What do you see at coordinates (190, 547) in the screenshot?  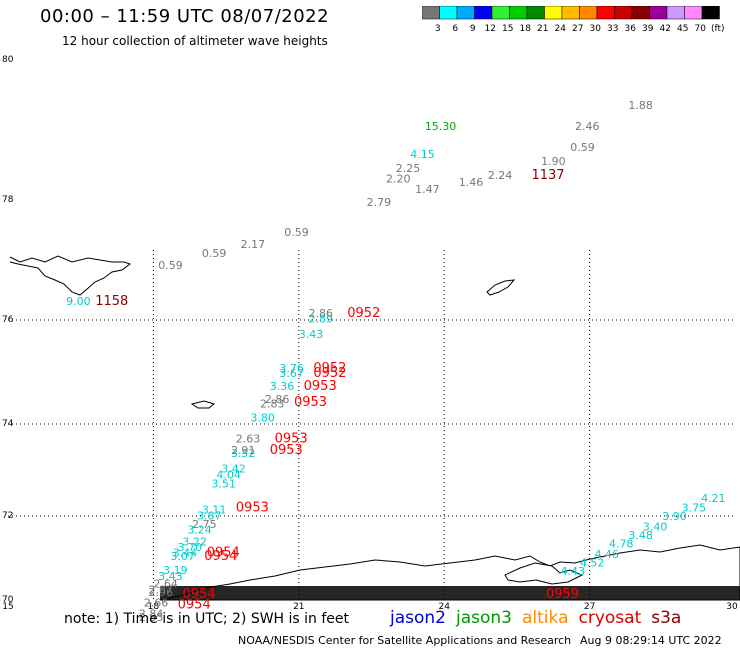 I see `wave-height-value: 3.70` at bounding box center [190, 547].